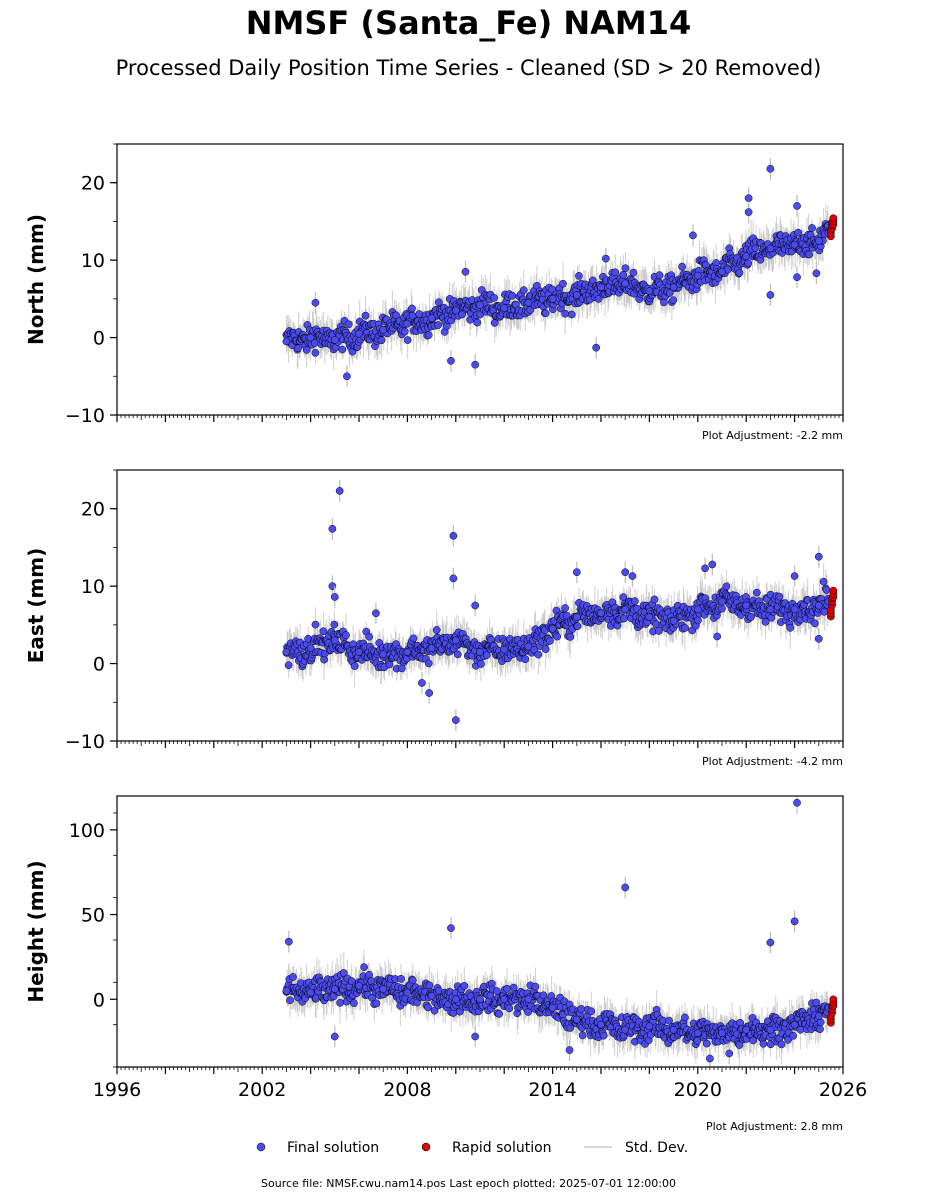  What do you see at coordinates (772, 435) in the screenshot?
I see `plot-adjustment-note: Plot Adjustment: -2.2 mm` at bounding box center [772, 435].